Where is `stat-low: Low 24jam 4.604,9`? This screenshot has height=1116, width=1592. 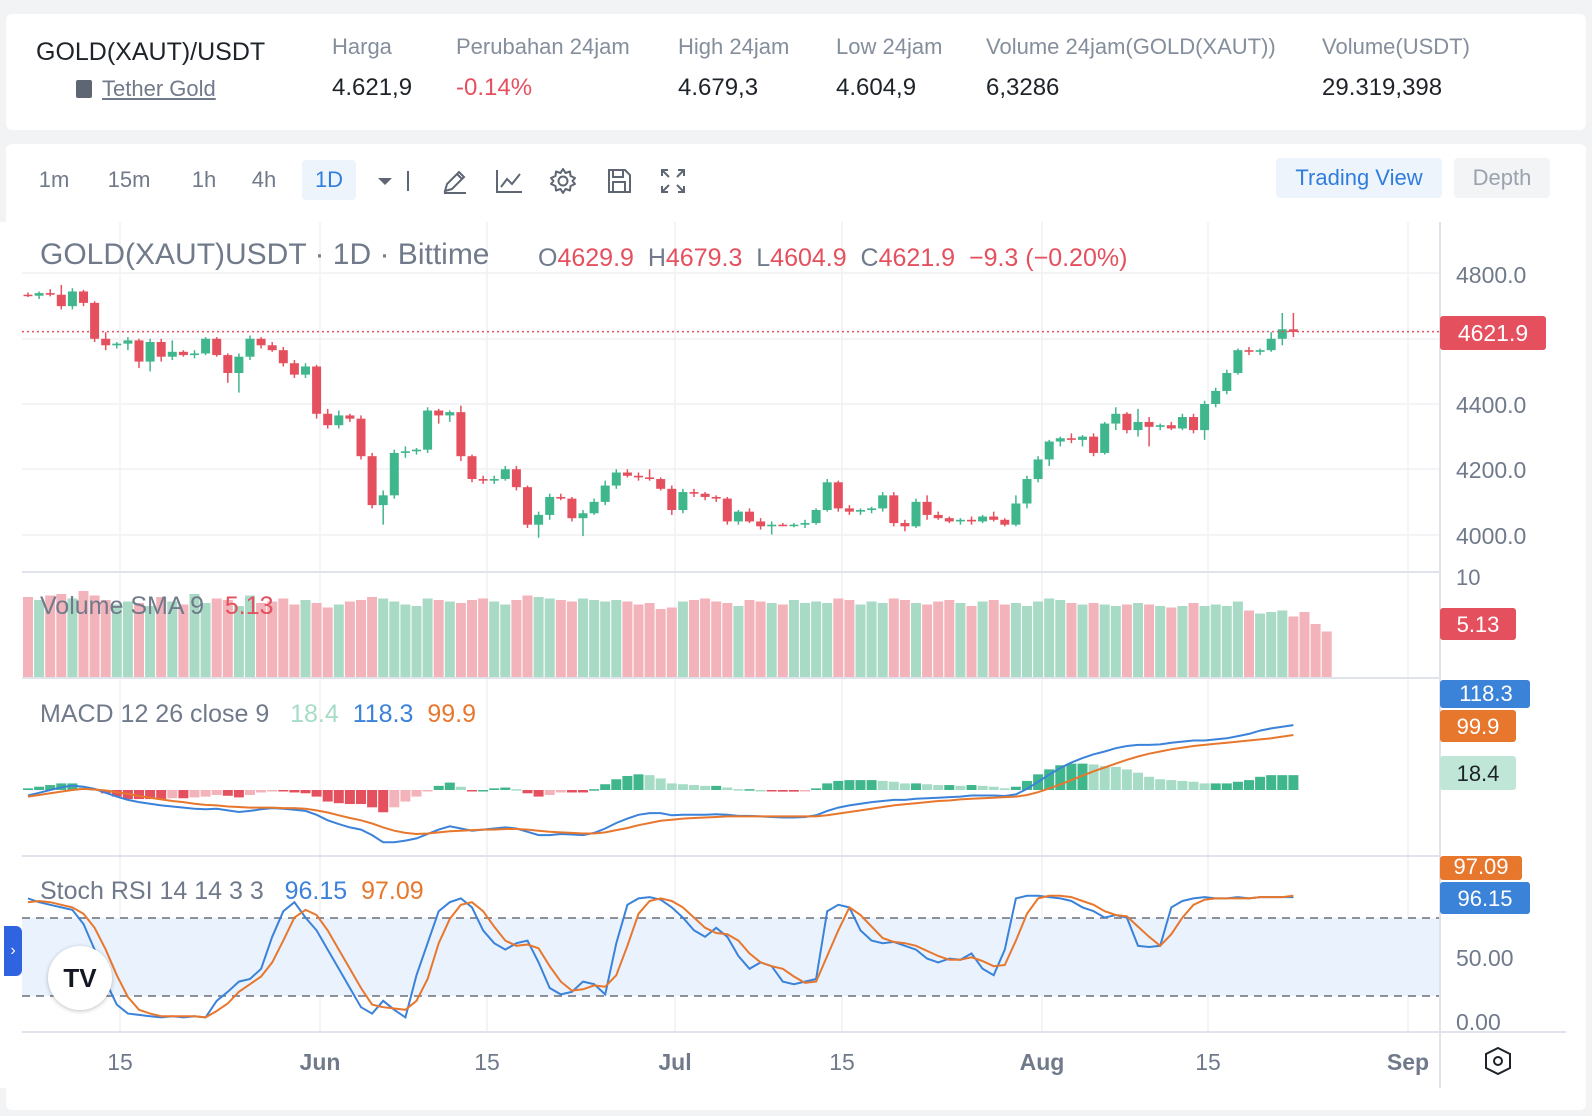
stat-low: Low 24jam 4.604,9 is located at coordinates (889, 68).